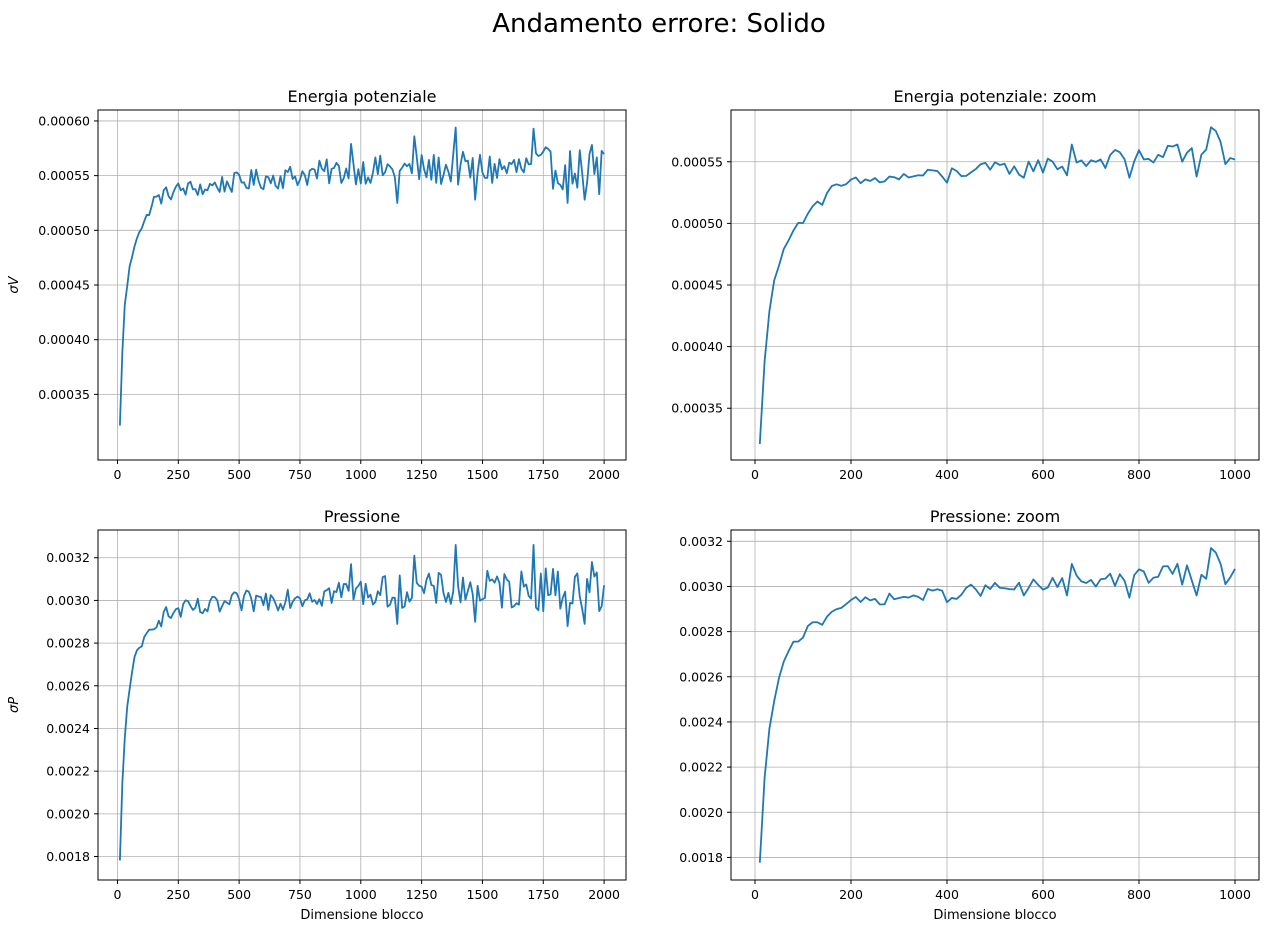  I want to click on chart-title: Energia potenziale, so click(361, 96).